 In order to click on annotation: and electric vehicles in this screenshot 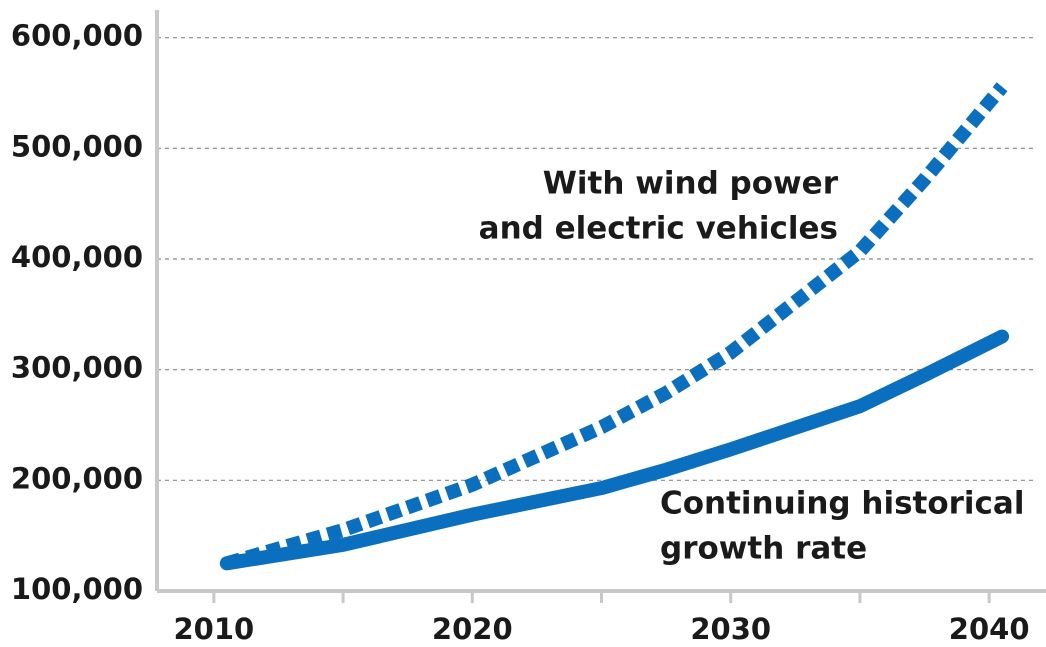, I will do `click(658, 229)`.